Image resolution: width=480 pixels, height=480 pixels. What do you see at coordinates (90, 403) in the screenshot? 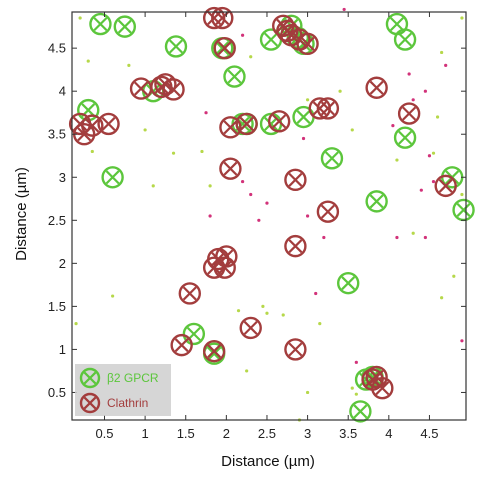
I see `legend-clathrin-marker` at bounding box center [90, 403].